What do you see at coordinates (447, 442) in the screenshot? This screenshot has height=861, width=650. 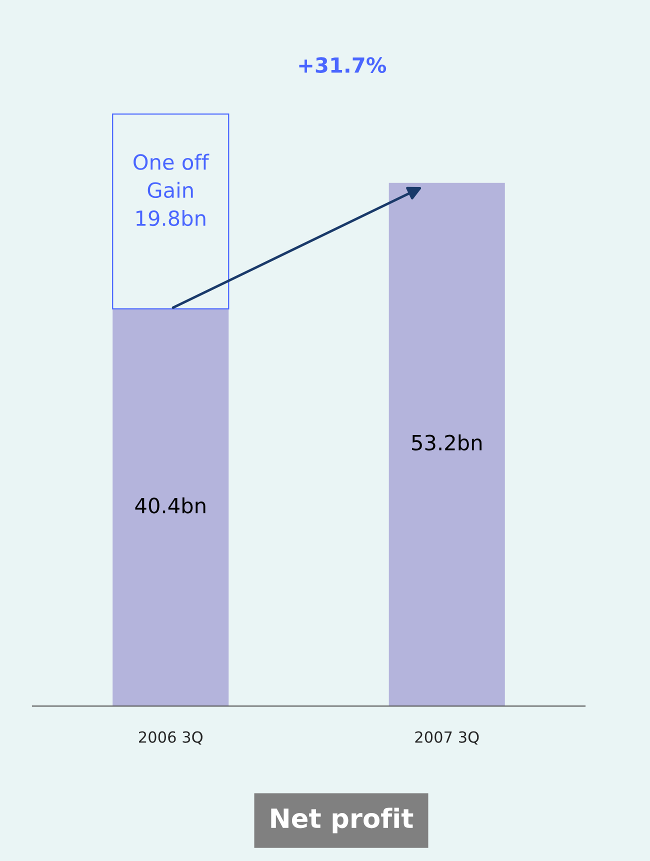 I see `data-label: 53.2bn` at bounding box center [447, 442].